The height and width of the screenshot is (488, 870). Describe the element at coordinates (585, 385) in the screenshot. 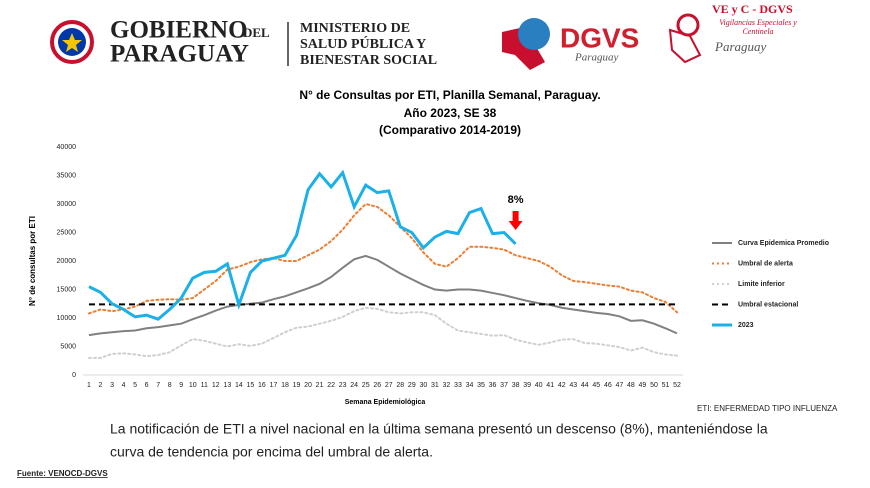

I see `x-tick-label: 44` at that location.